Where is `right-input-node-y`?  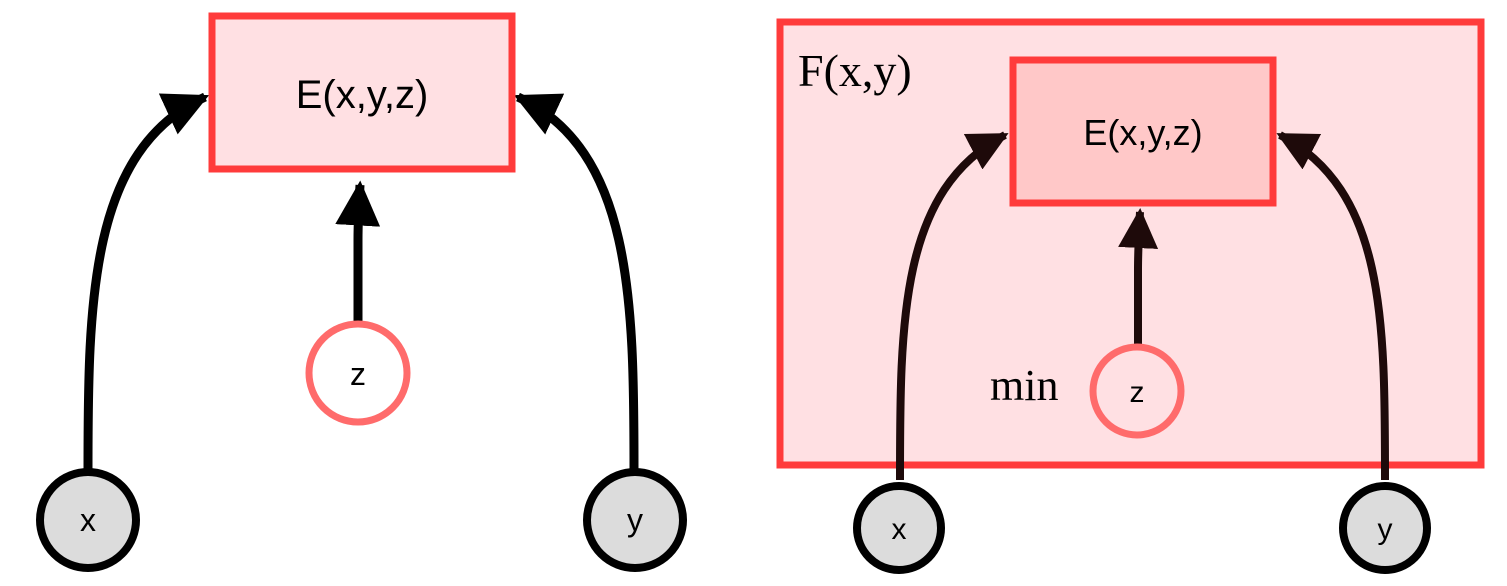
right-input-node-y is located at coordinates (1385, 528).